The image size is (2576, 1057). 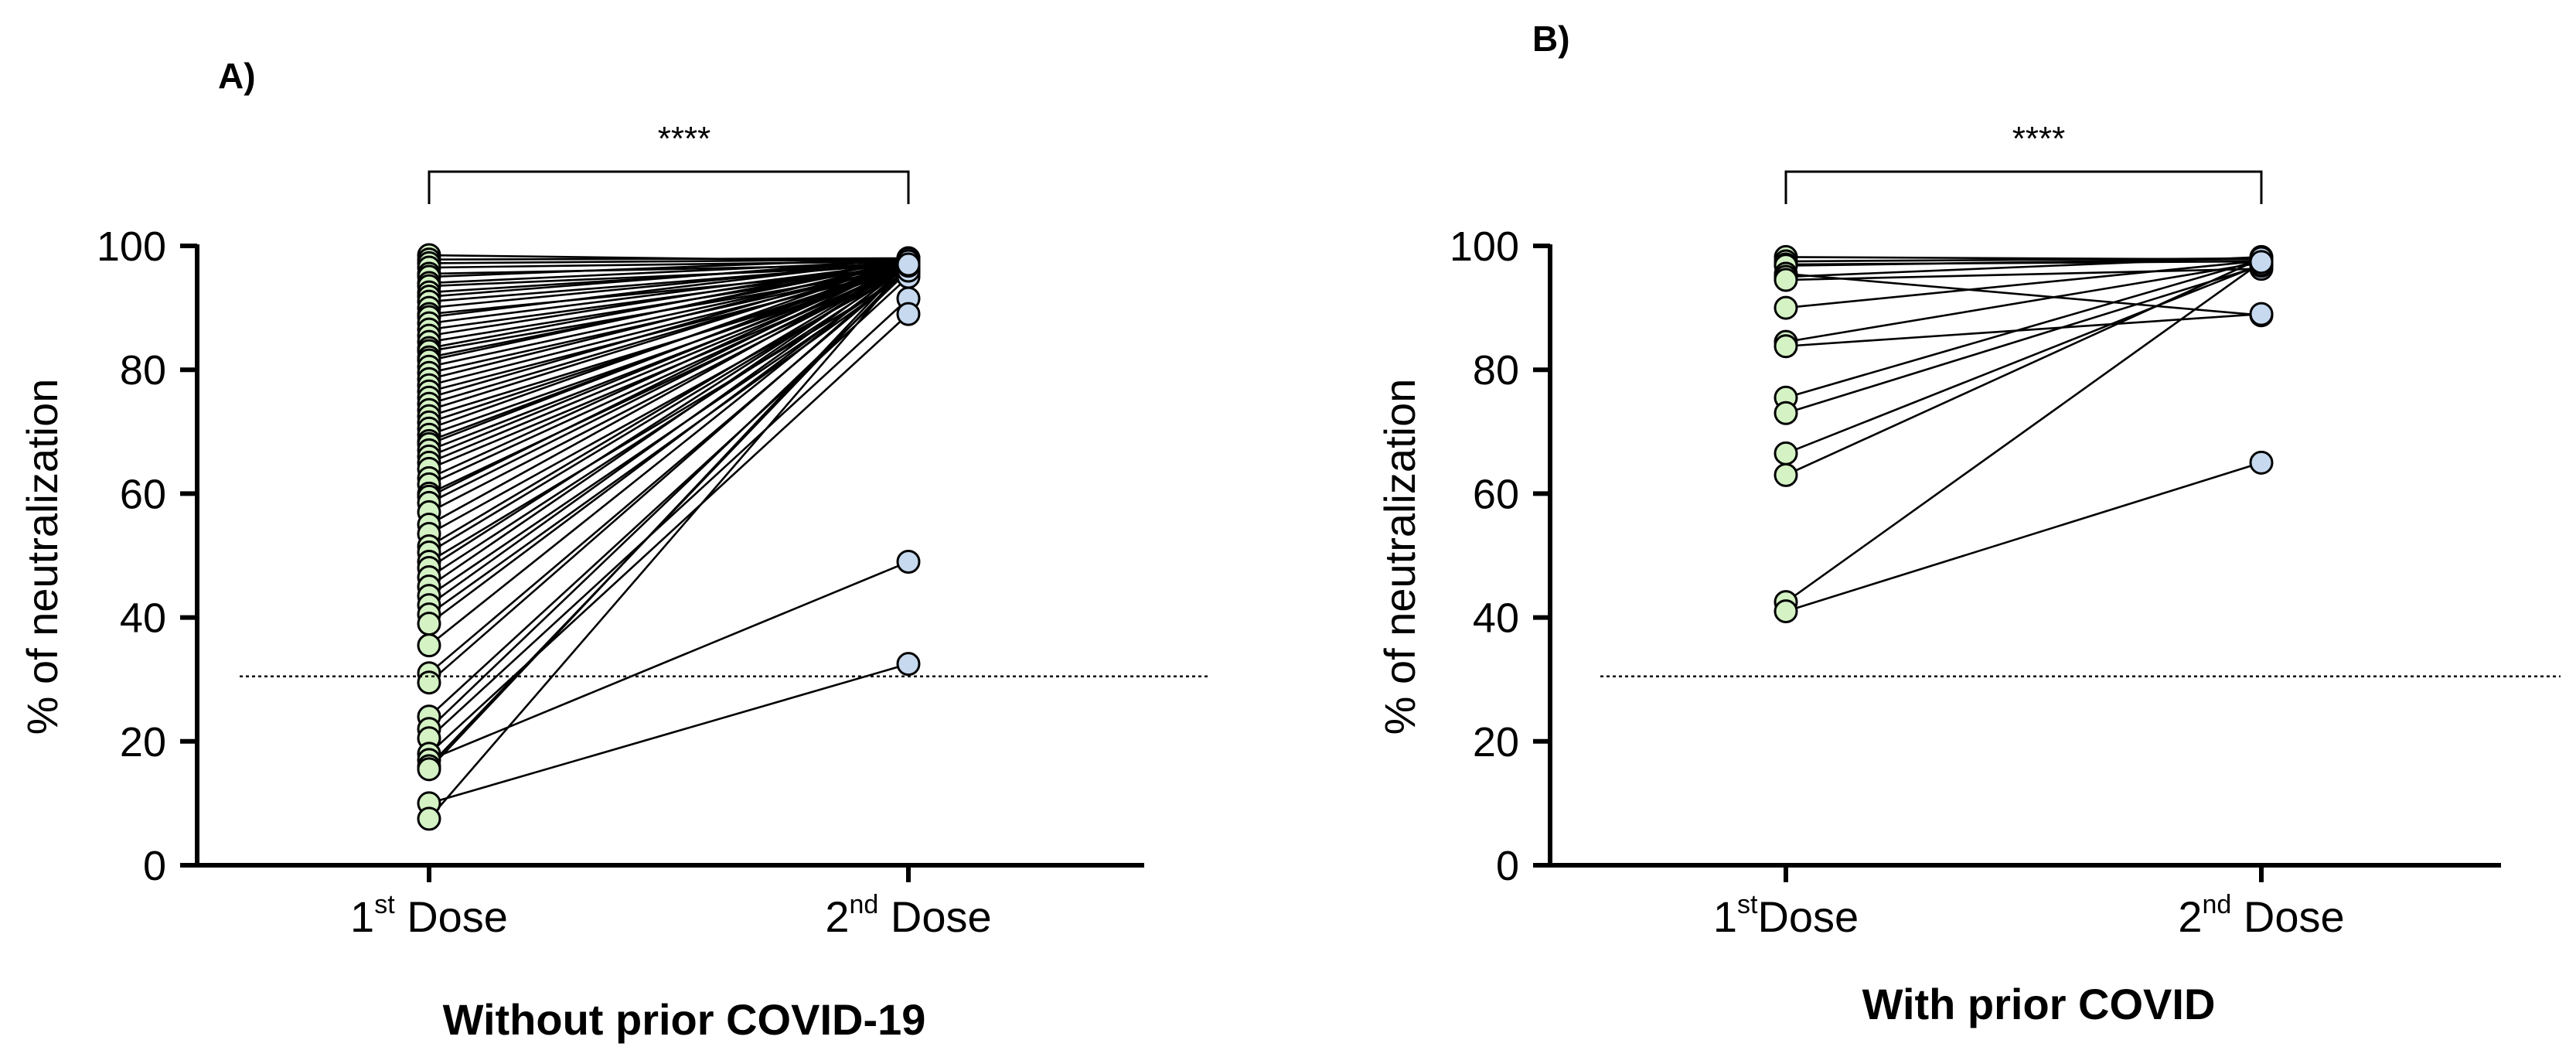 I want to click on panel-a-y-tick-label-100: 100, so click(x=131, y=247).